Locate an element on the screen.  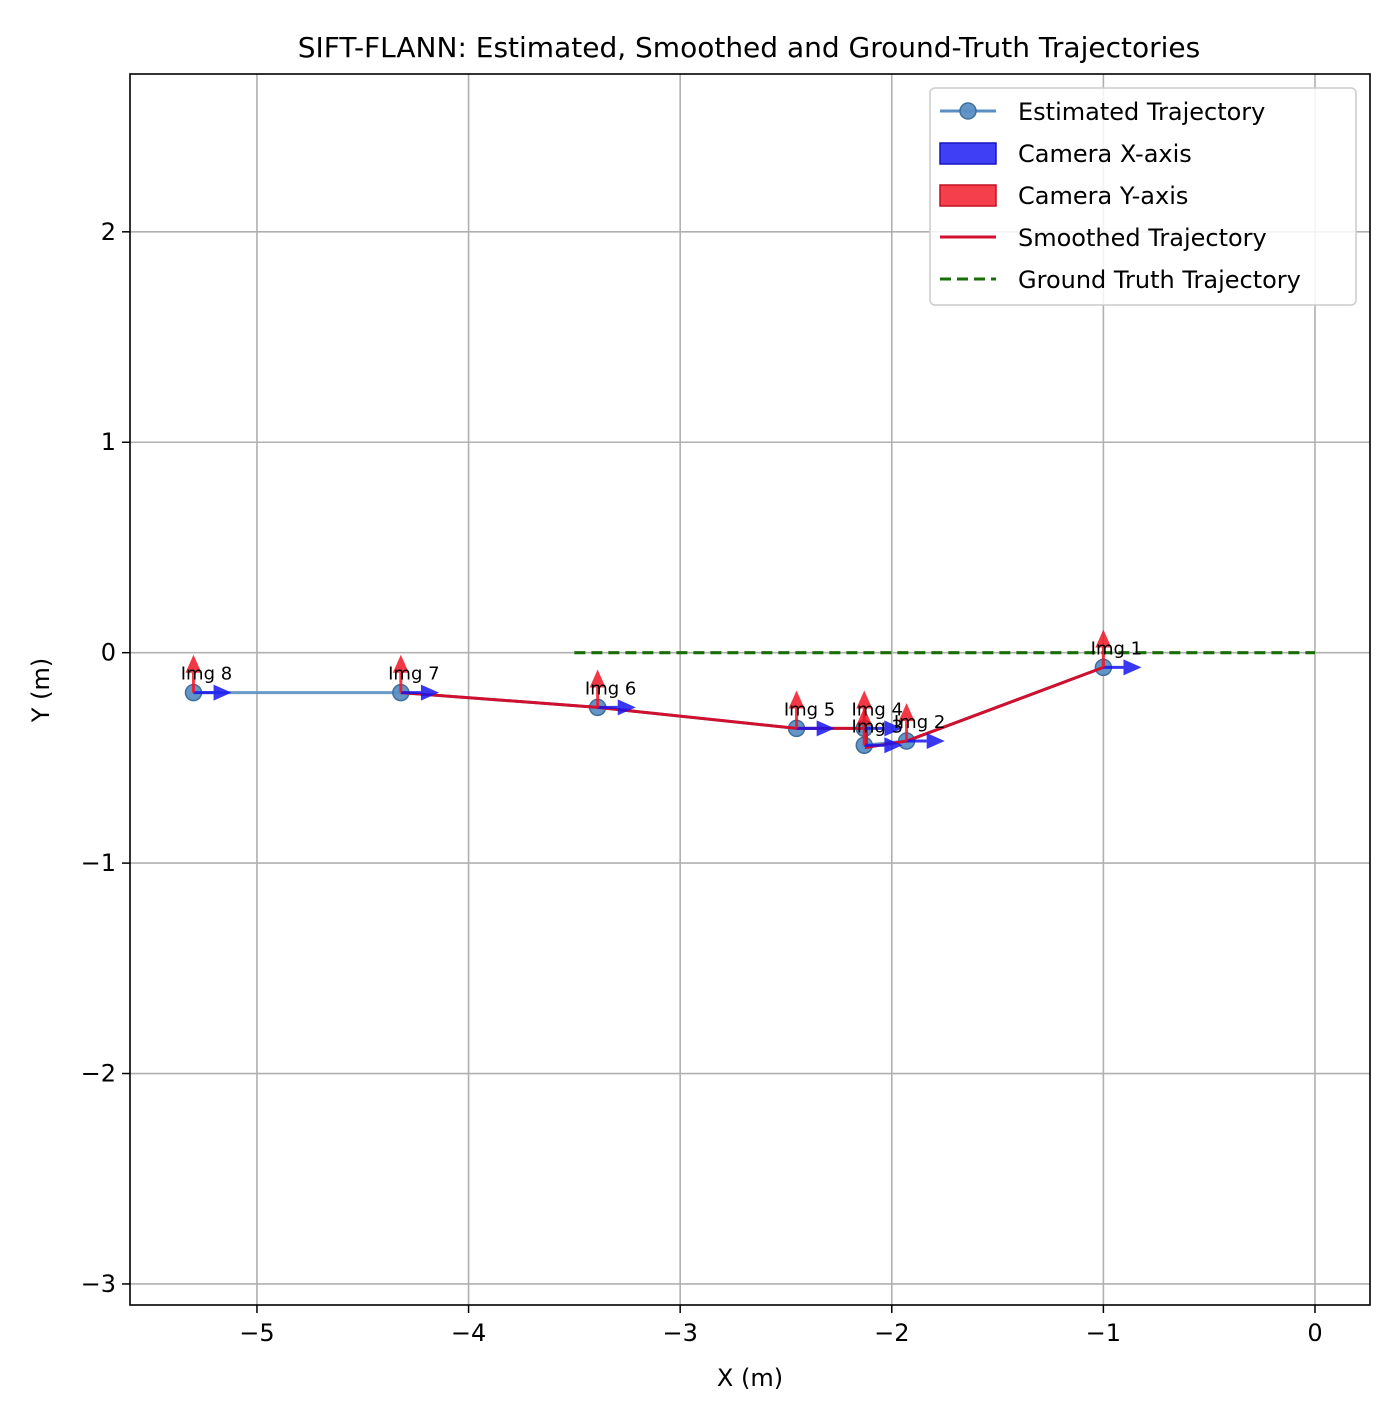
point-label: Img 5 is located at coordinates (809, 709).